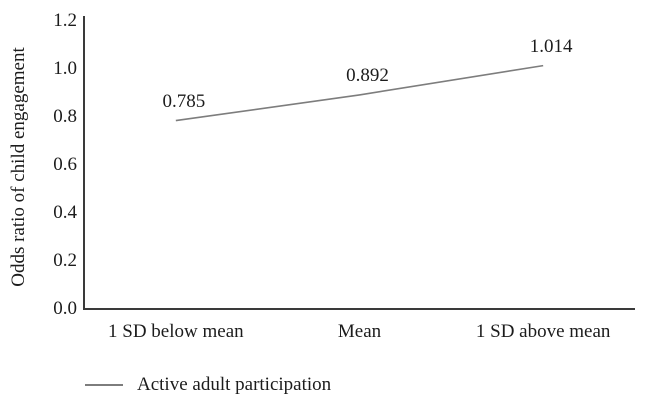  Describe the element at coordinates (65, 212) in the screenshot. I see `y-tick-label: 0.4` at that location.